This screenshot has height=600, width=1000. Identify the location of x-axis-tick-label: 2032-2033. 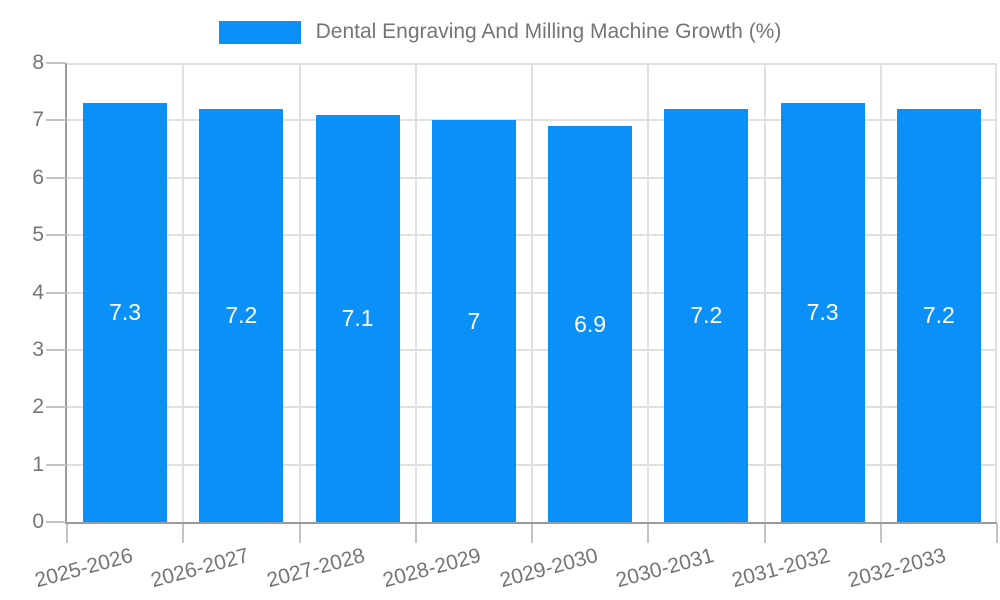
(897, 568).